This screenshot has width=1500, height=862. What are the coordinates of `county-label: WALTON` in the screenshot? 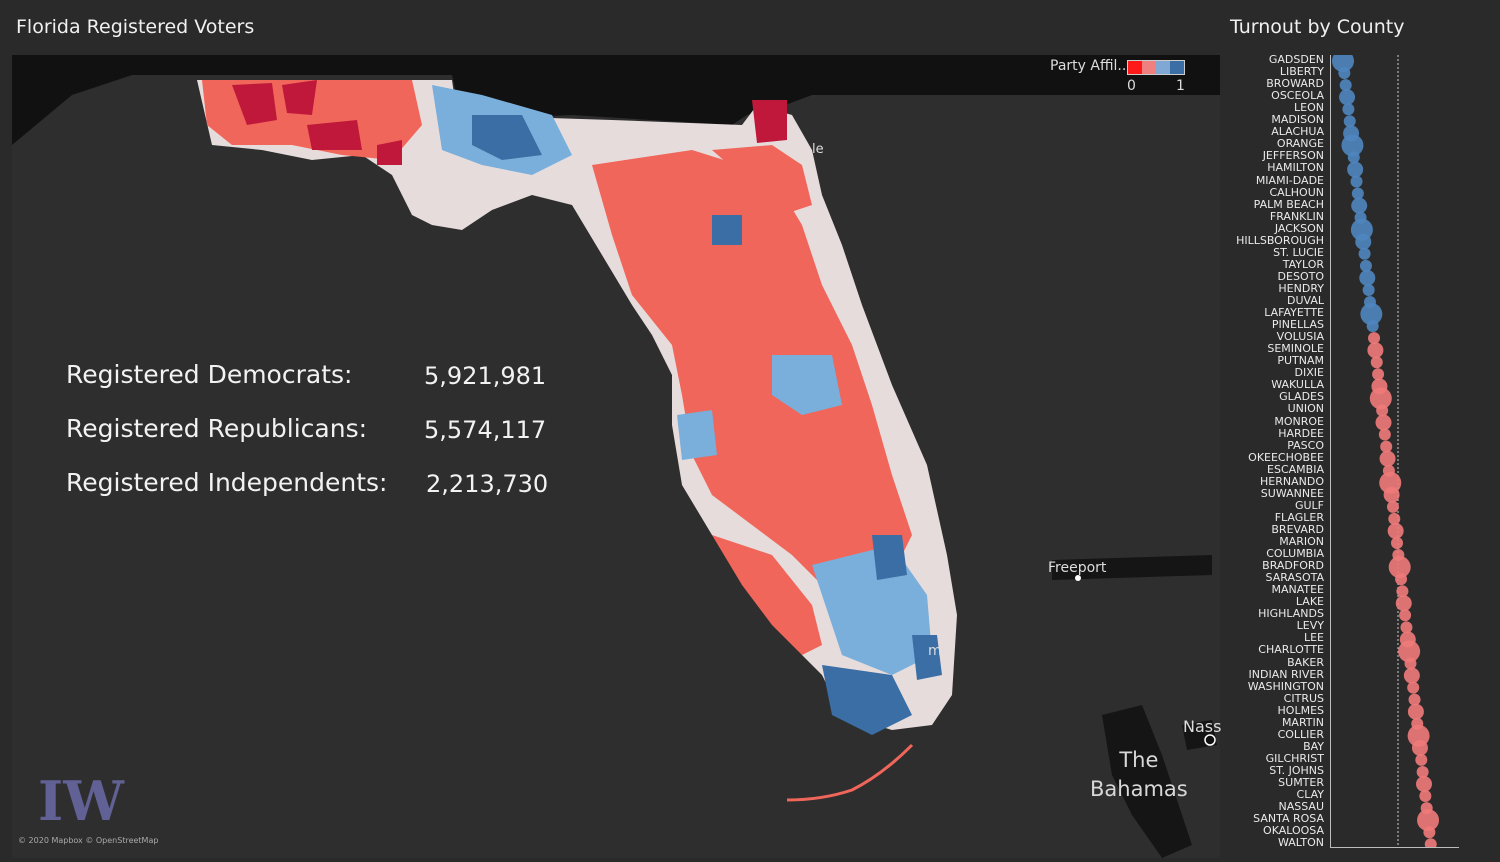 It's located at (1300, 843).